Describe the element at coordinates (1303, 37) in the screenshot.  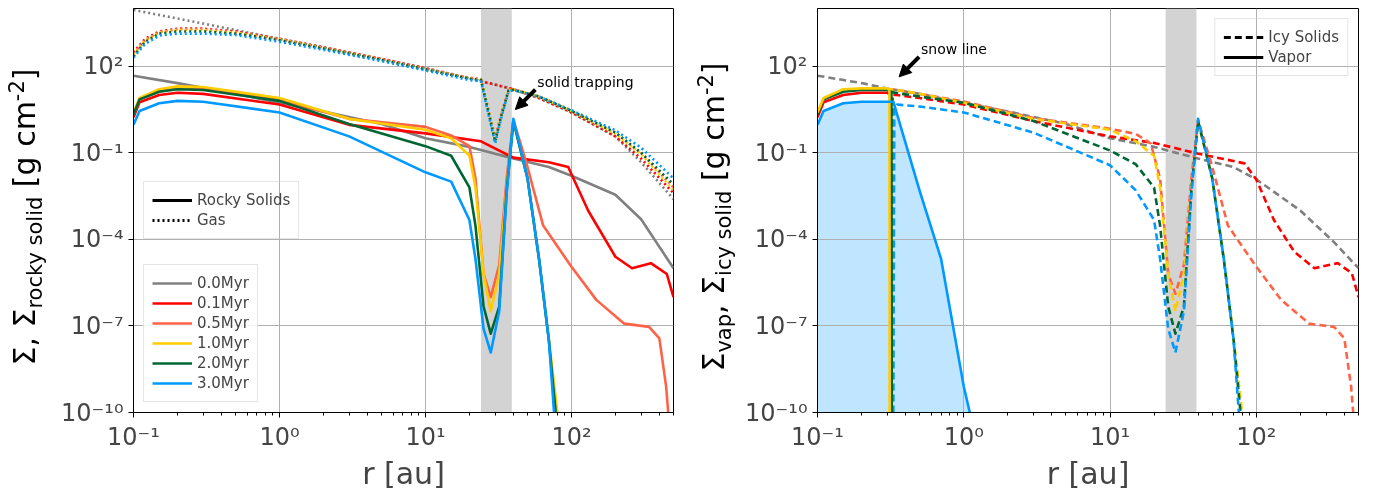
I see `annotation: Icy Solids` at that location.